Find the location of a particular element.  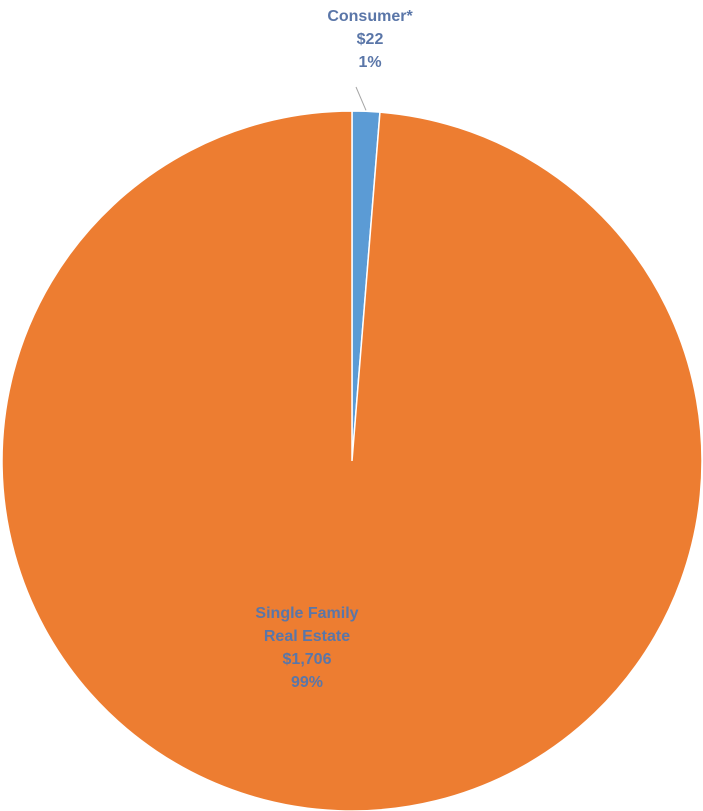

slice-percent-label: 99% is located at coordinates (307, 682).